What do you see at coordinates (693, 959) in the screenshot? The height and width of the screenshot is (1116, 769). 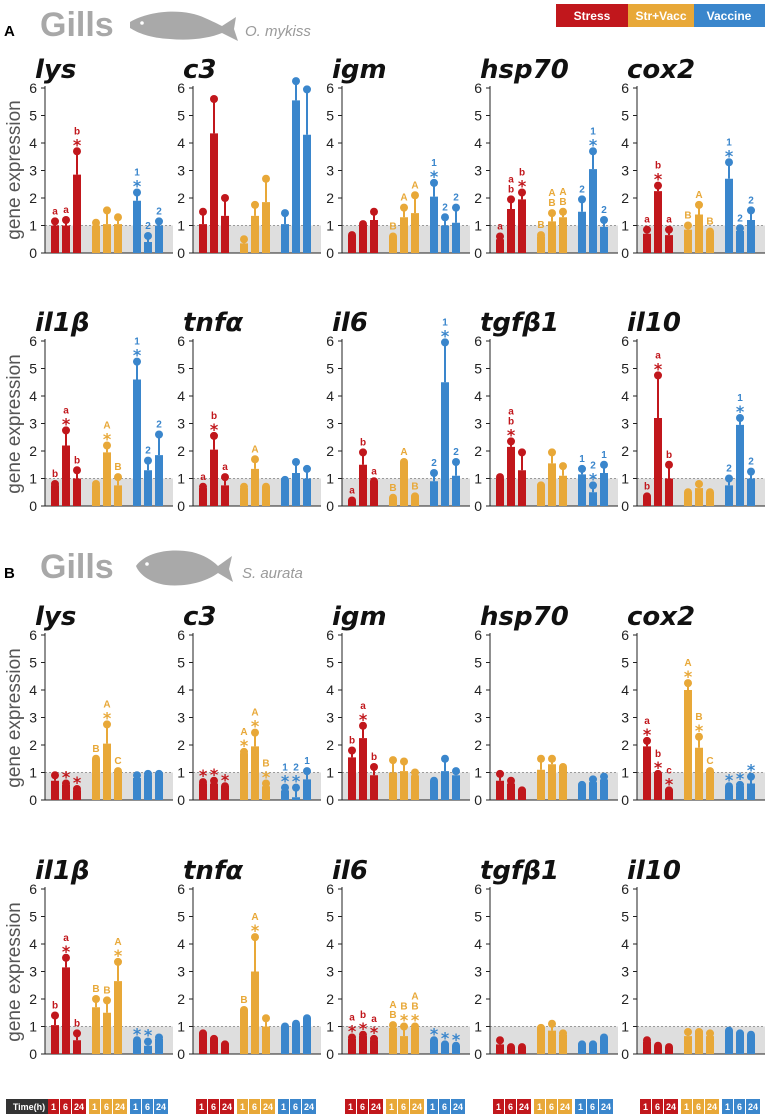 I see `chart-b-il10: il10 0 1 2 3 4 5 6` at bounding box center [693, 959].